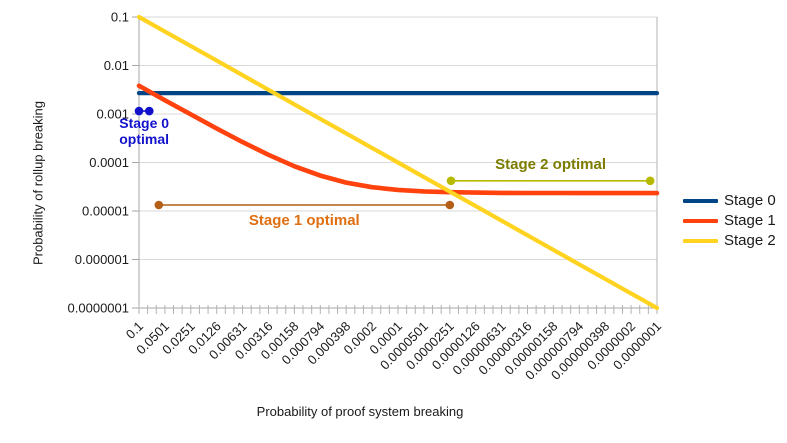 The height and width of the screenshot is (443, 787). I want to click on legend-label-stage-0: Stage 0, so click(750, 200).